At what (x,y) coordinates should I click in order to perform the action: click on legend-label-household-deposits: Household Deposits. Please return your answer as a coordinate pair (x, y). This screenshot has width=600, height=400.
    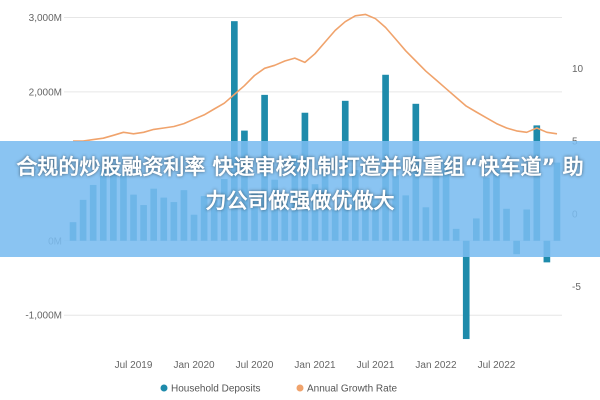
    Looking at the image, I should click on (216, 389).